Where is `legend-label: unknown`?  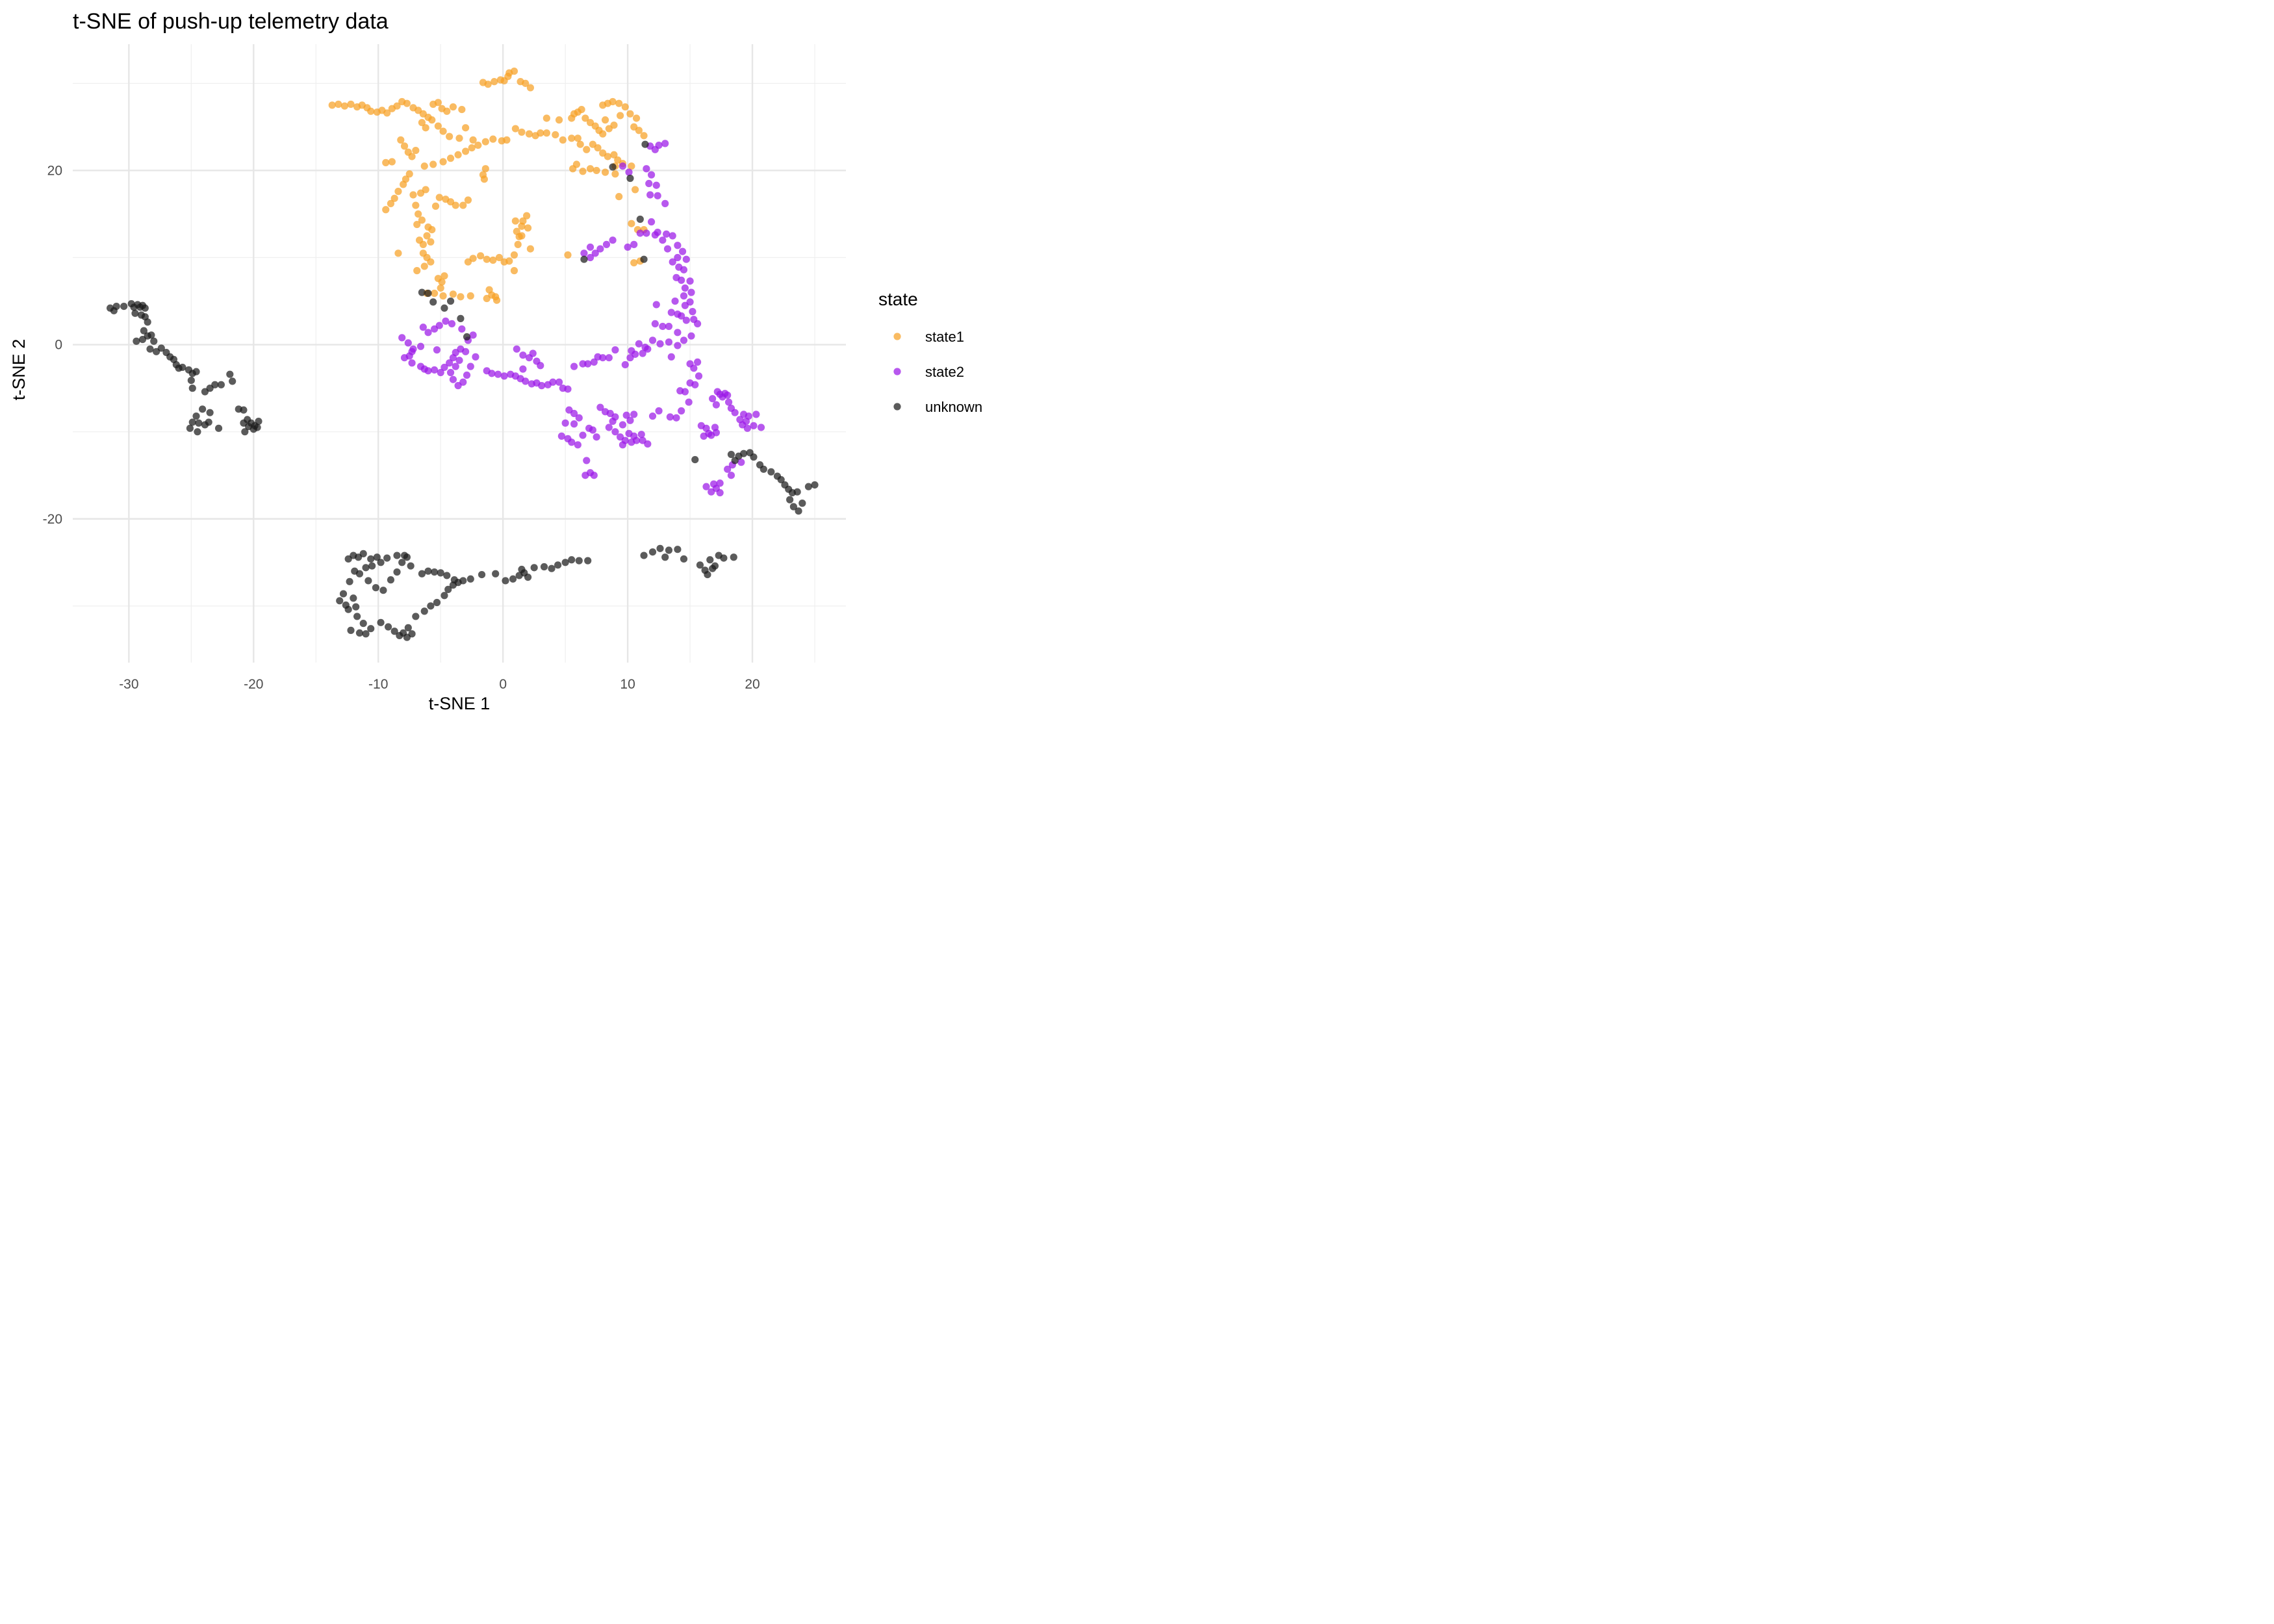 legend-label: unknown is located at coordinates (953, 407).